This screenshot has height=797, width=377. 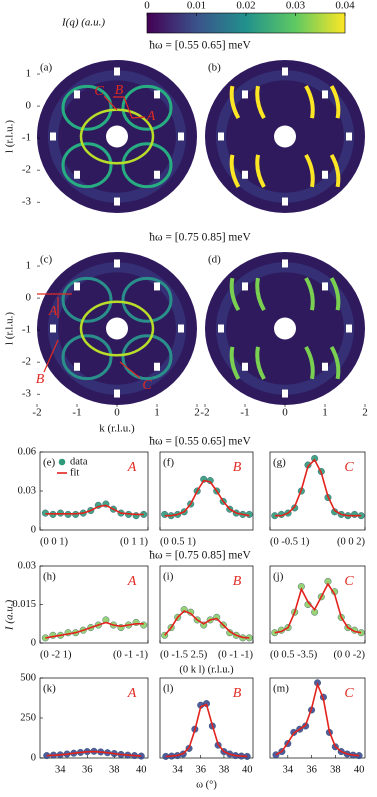 What do you see at coordinates (325, 413) in the screenshot?
I see `x-tick-label: 1` at bounding box center [325, 413].